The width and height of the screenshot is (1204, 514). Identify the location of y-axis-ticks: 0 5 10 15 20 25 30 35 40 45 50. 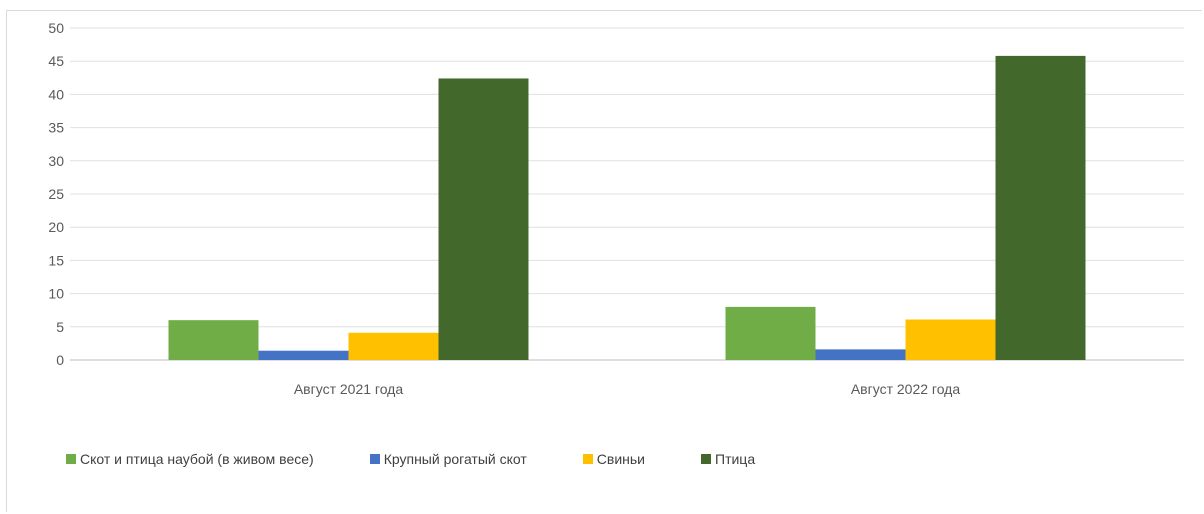
(56, 194).